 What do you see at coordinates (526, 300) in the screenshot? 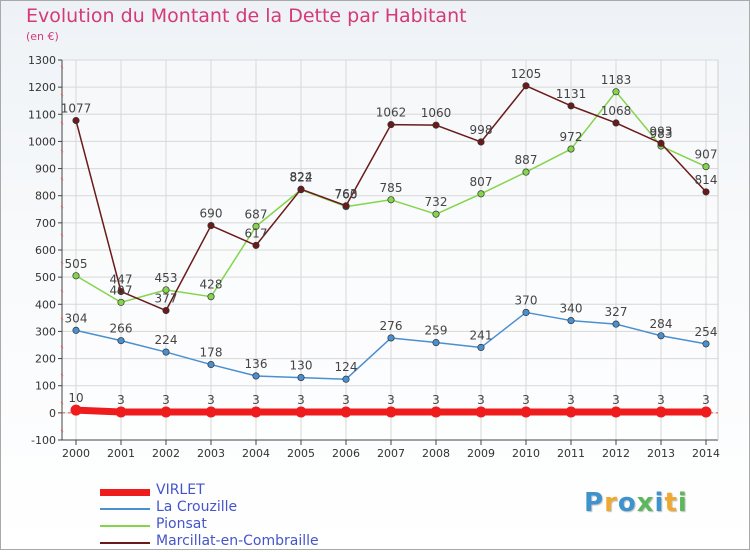
I see `data-label: 370` at bounding box center [526, 300].